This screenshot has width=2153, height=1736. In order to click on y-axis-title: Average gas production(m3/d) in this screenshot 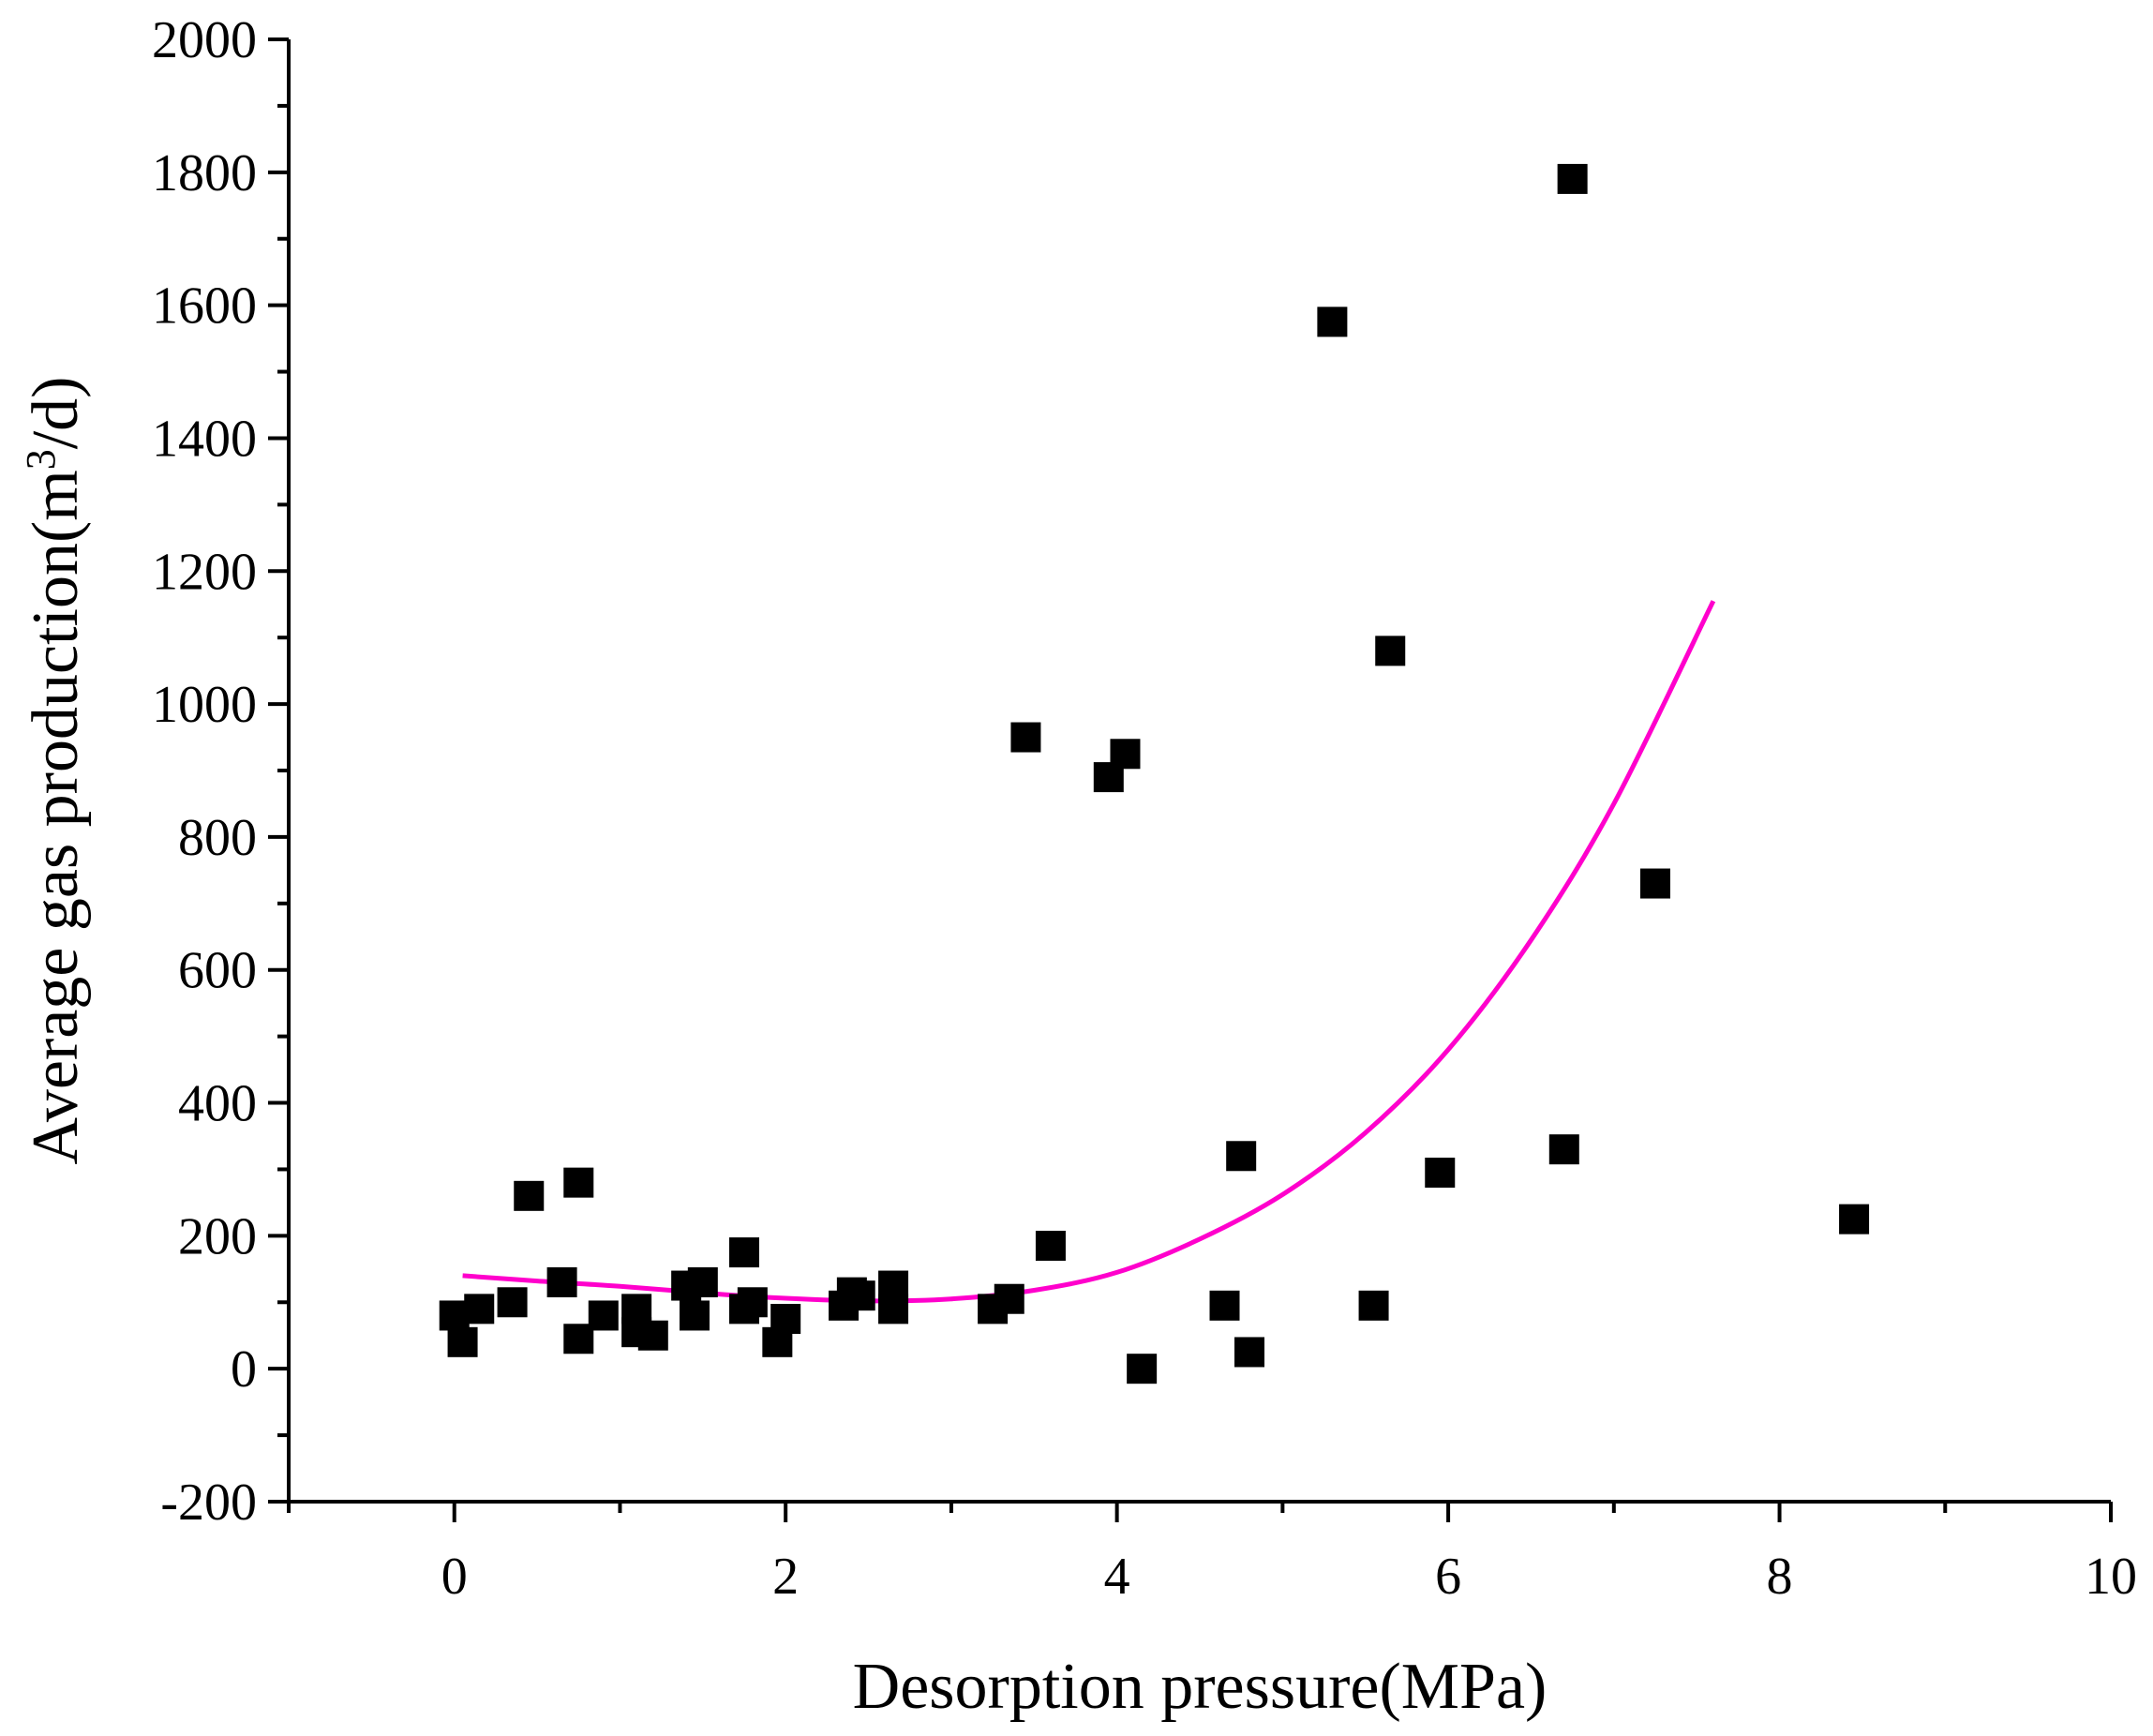, I will do `click(55, 771)`.